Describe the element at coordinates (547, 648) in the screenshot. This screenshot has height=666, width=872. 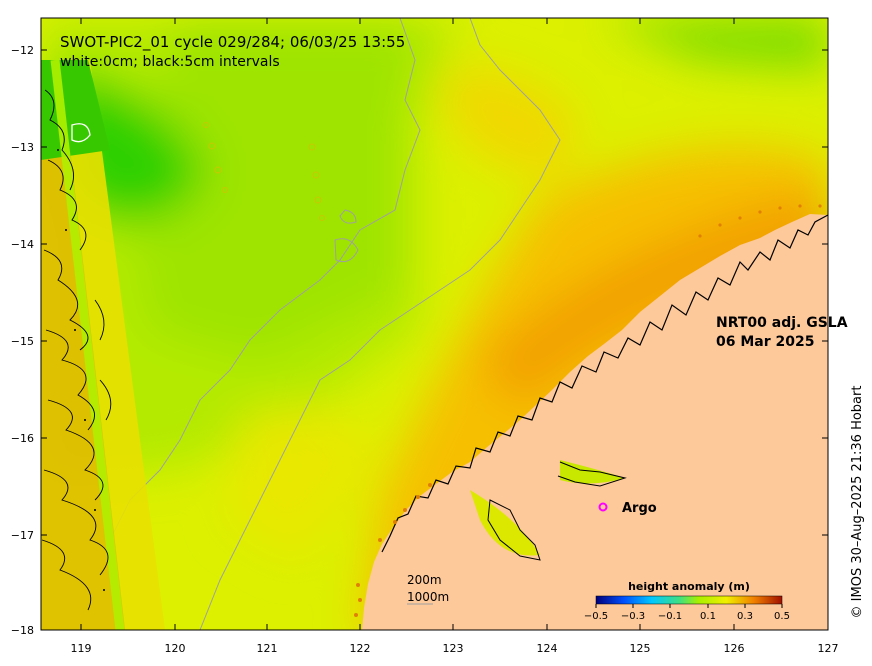
I see `x-tick-label: 124` at that location.